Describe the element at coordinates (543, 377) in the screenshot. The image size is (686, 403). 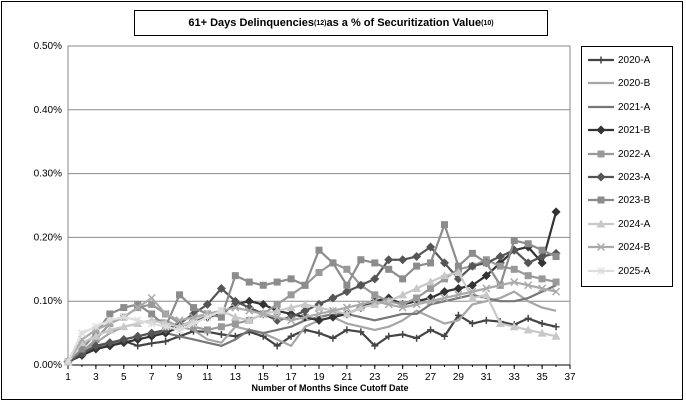
I see `x-tick-label: 35` at that location.